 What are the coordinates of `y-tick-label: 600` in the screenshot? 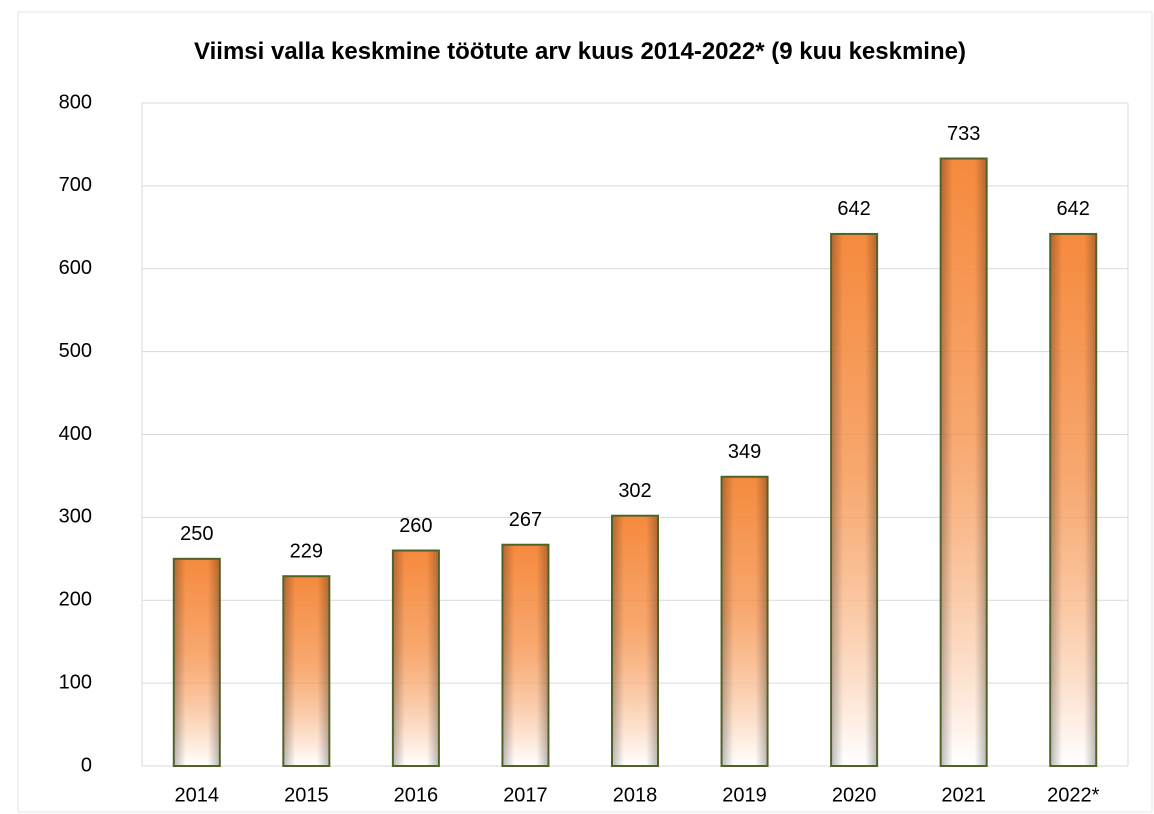 It's located at (75, 268).